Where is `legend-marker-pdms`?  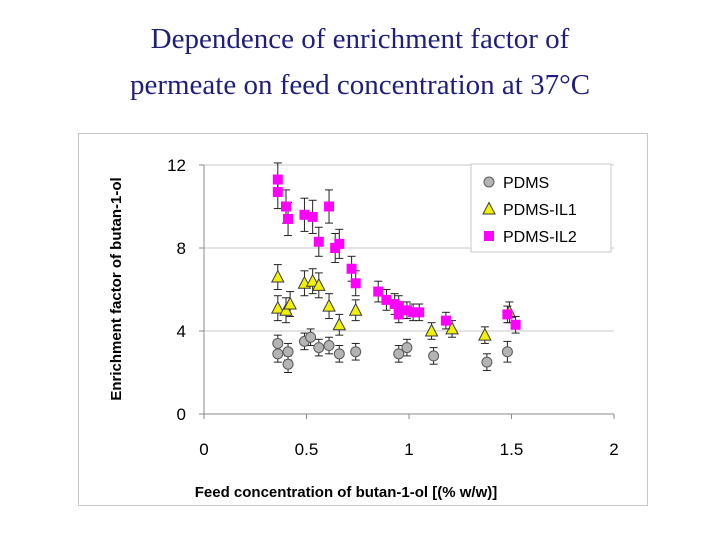
legend-marker-pdms is located at coordinates (489, 182).